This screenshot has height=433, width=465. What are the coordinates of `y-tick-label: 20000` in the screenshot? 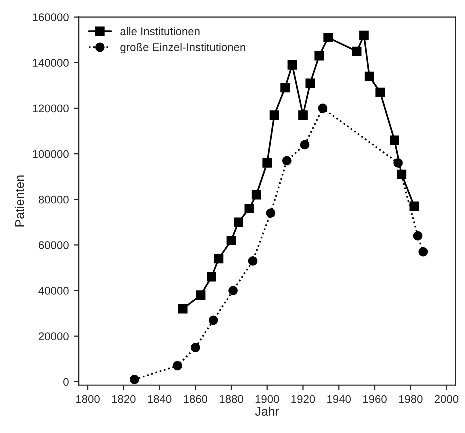 It's located at (53, 336).